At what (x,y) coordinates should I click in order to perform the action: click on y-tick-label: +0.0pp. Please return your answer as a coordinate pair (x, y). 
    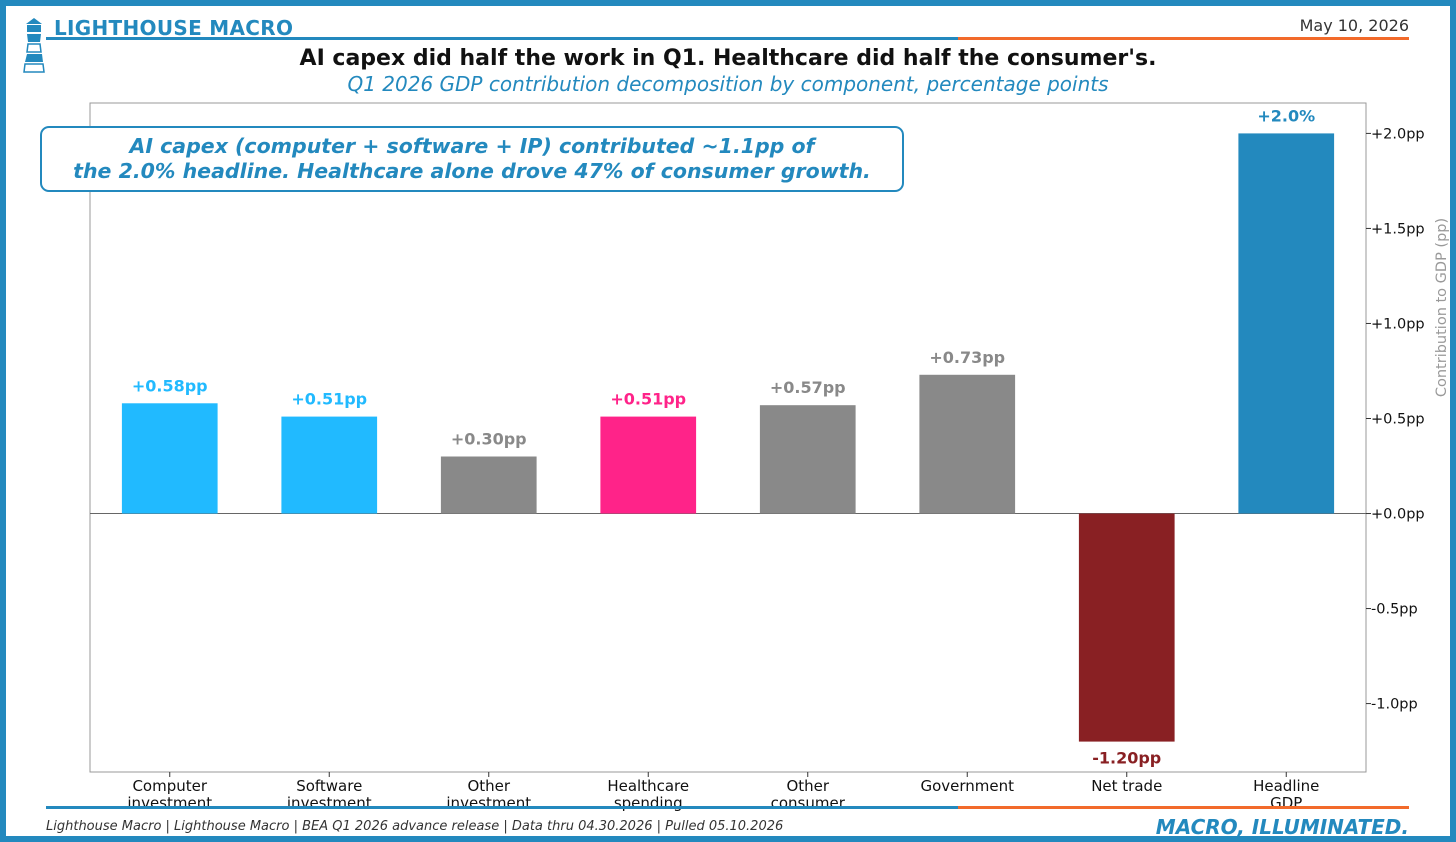
    Looking at the image, I should click on (1398, 515).